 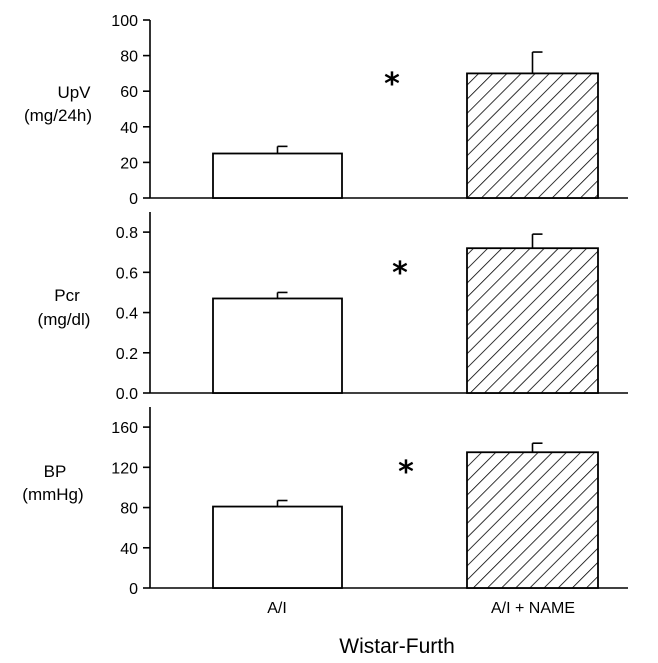 What do you see at coordinates (124, 428) in the screenshot?
I see `panel-bp-y-tick-label: 160` at bounding box center [124, 428].